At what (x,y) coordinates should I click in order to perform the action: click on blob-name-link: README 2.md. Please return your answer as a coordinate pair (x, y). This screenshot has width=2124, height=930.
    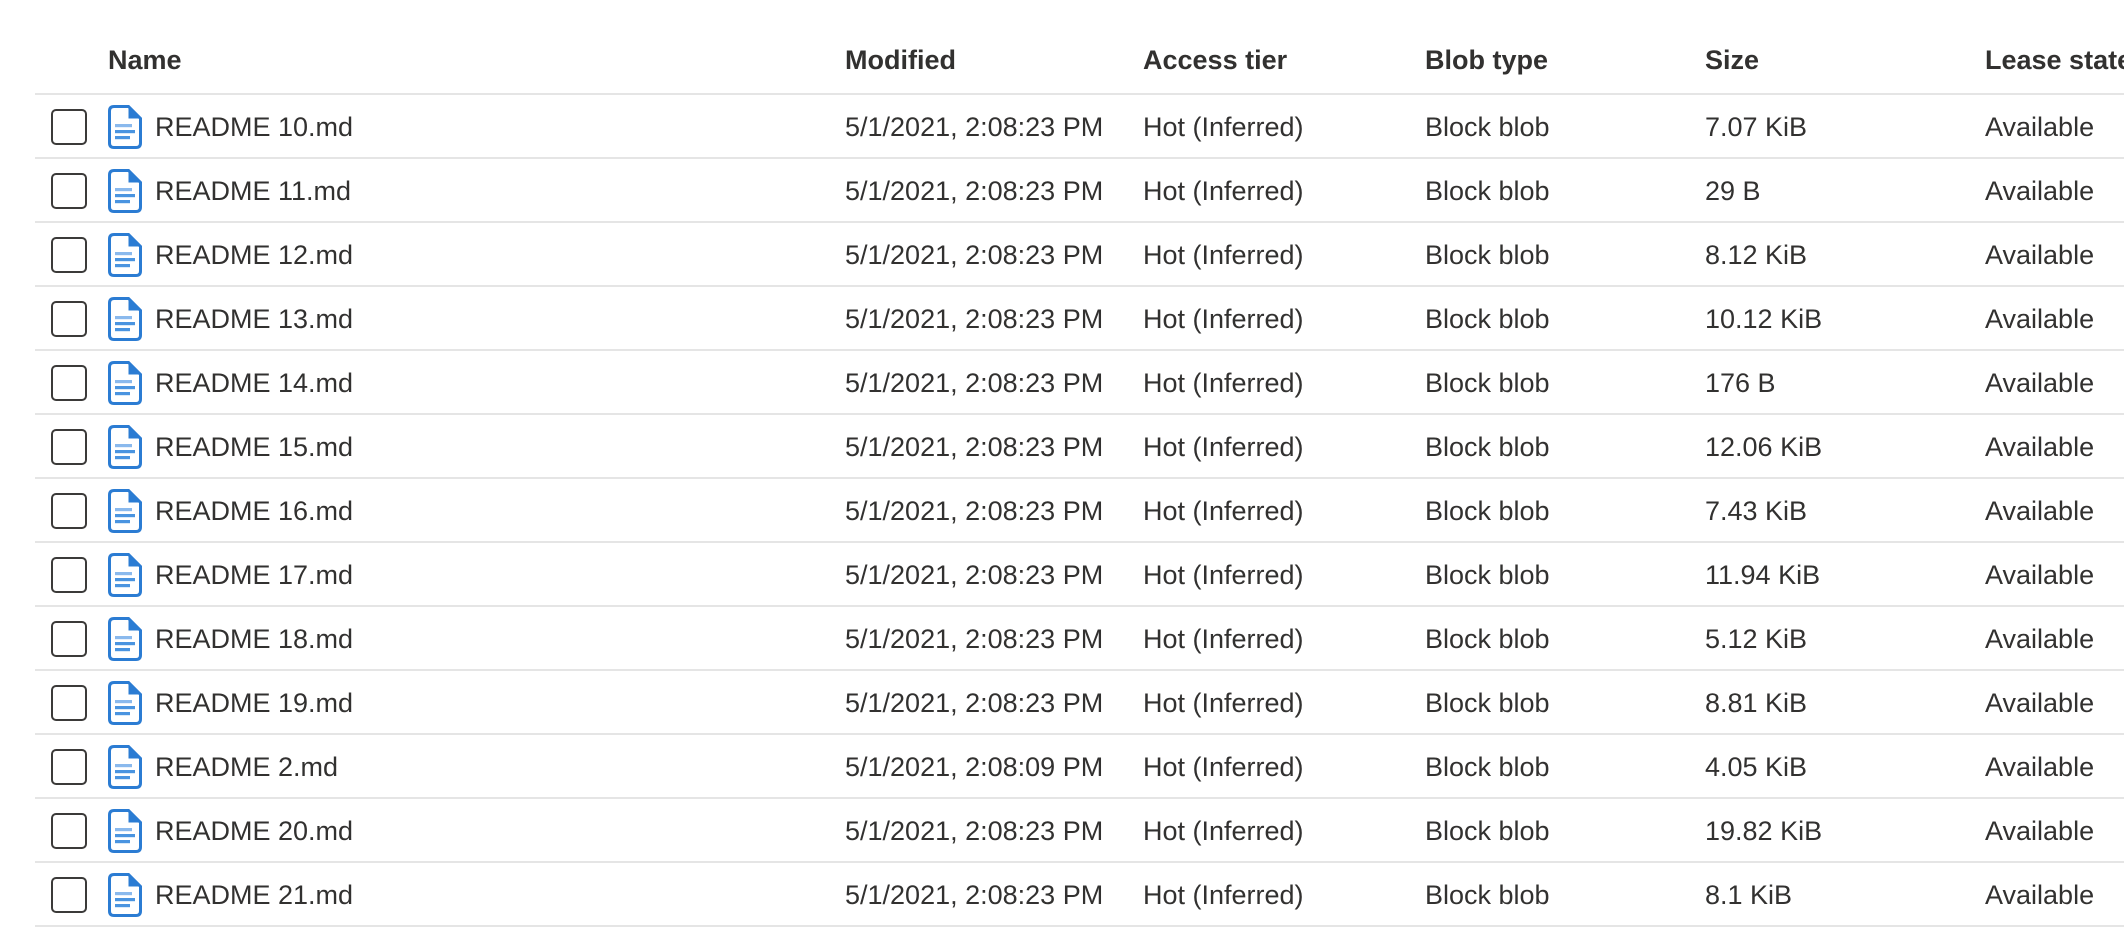
    Looking at the image, I should click on (247, 766).